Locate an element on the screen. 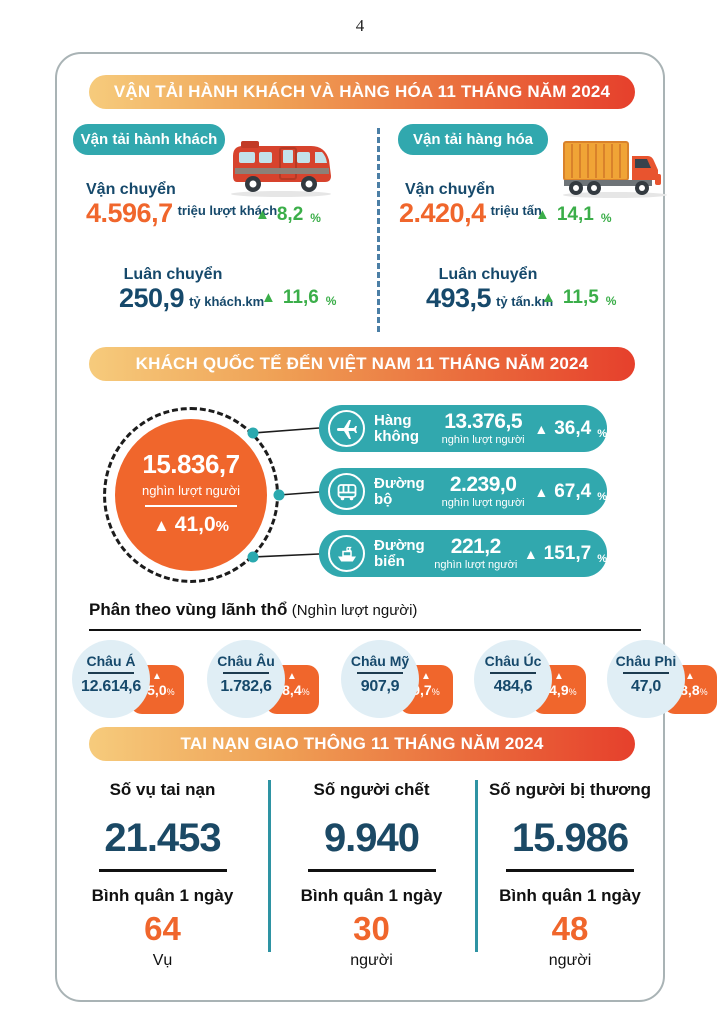 The width and height of the screenshot is (720, 1018). passenger-rotated-value: 250,9 is located at coordinates (152, 298).